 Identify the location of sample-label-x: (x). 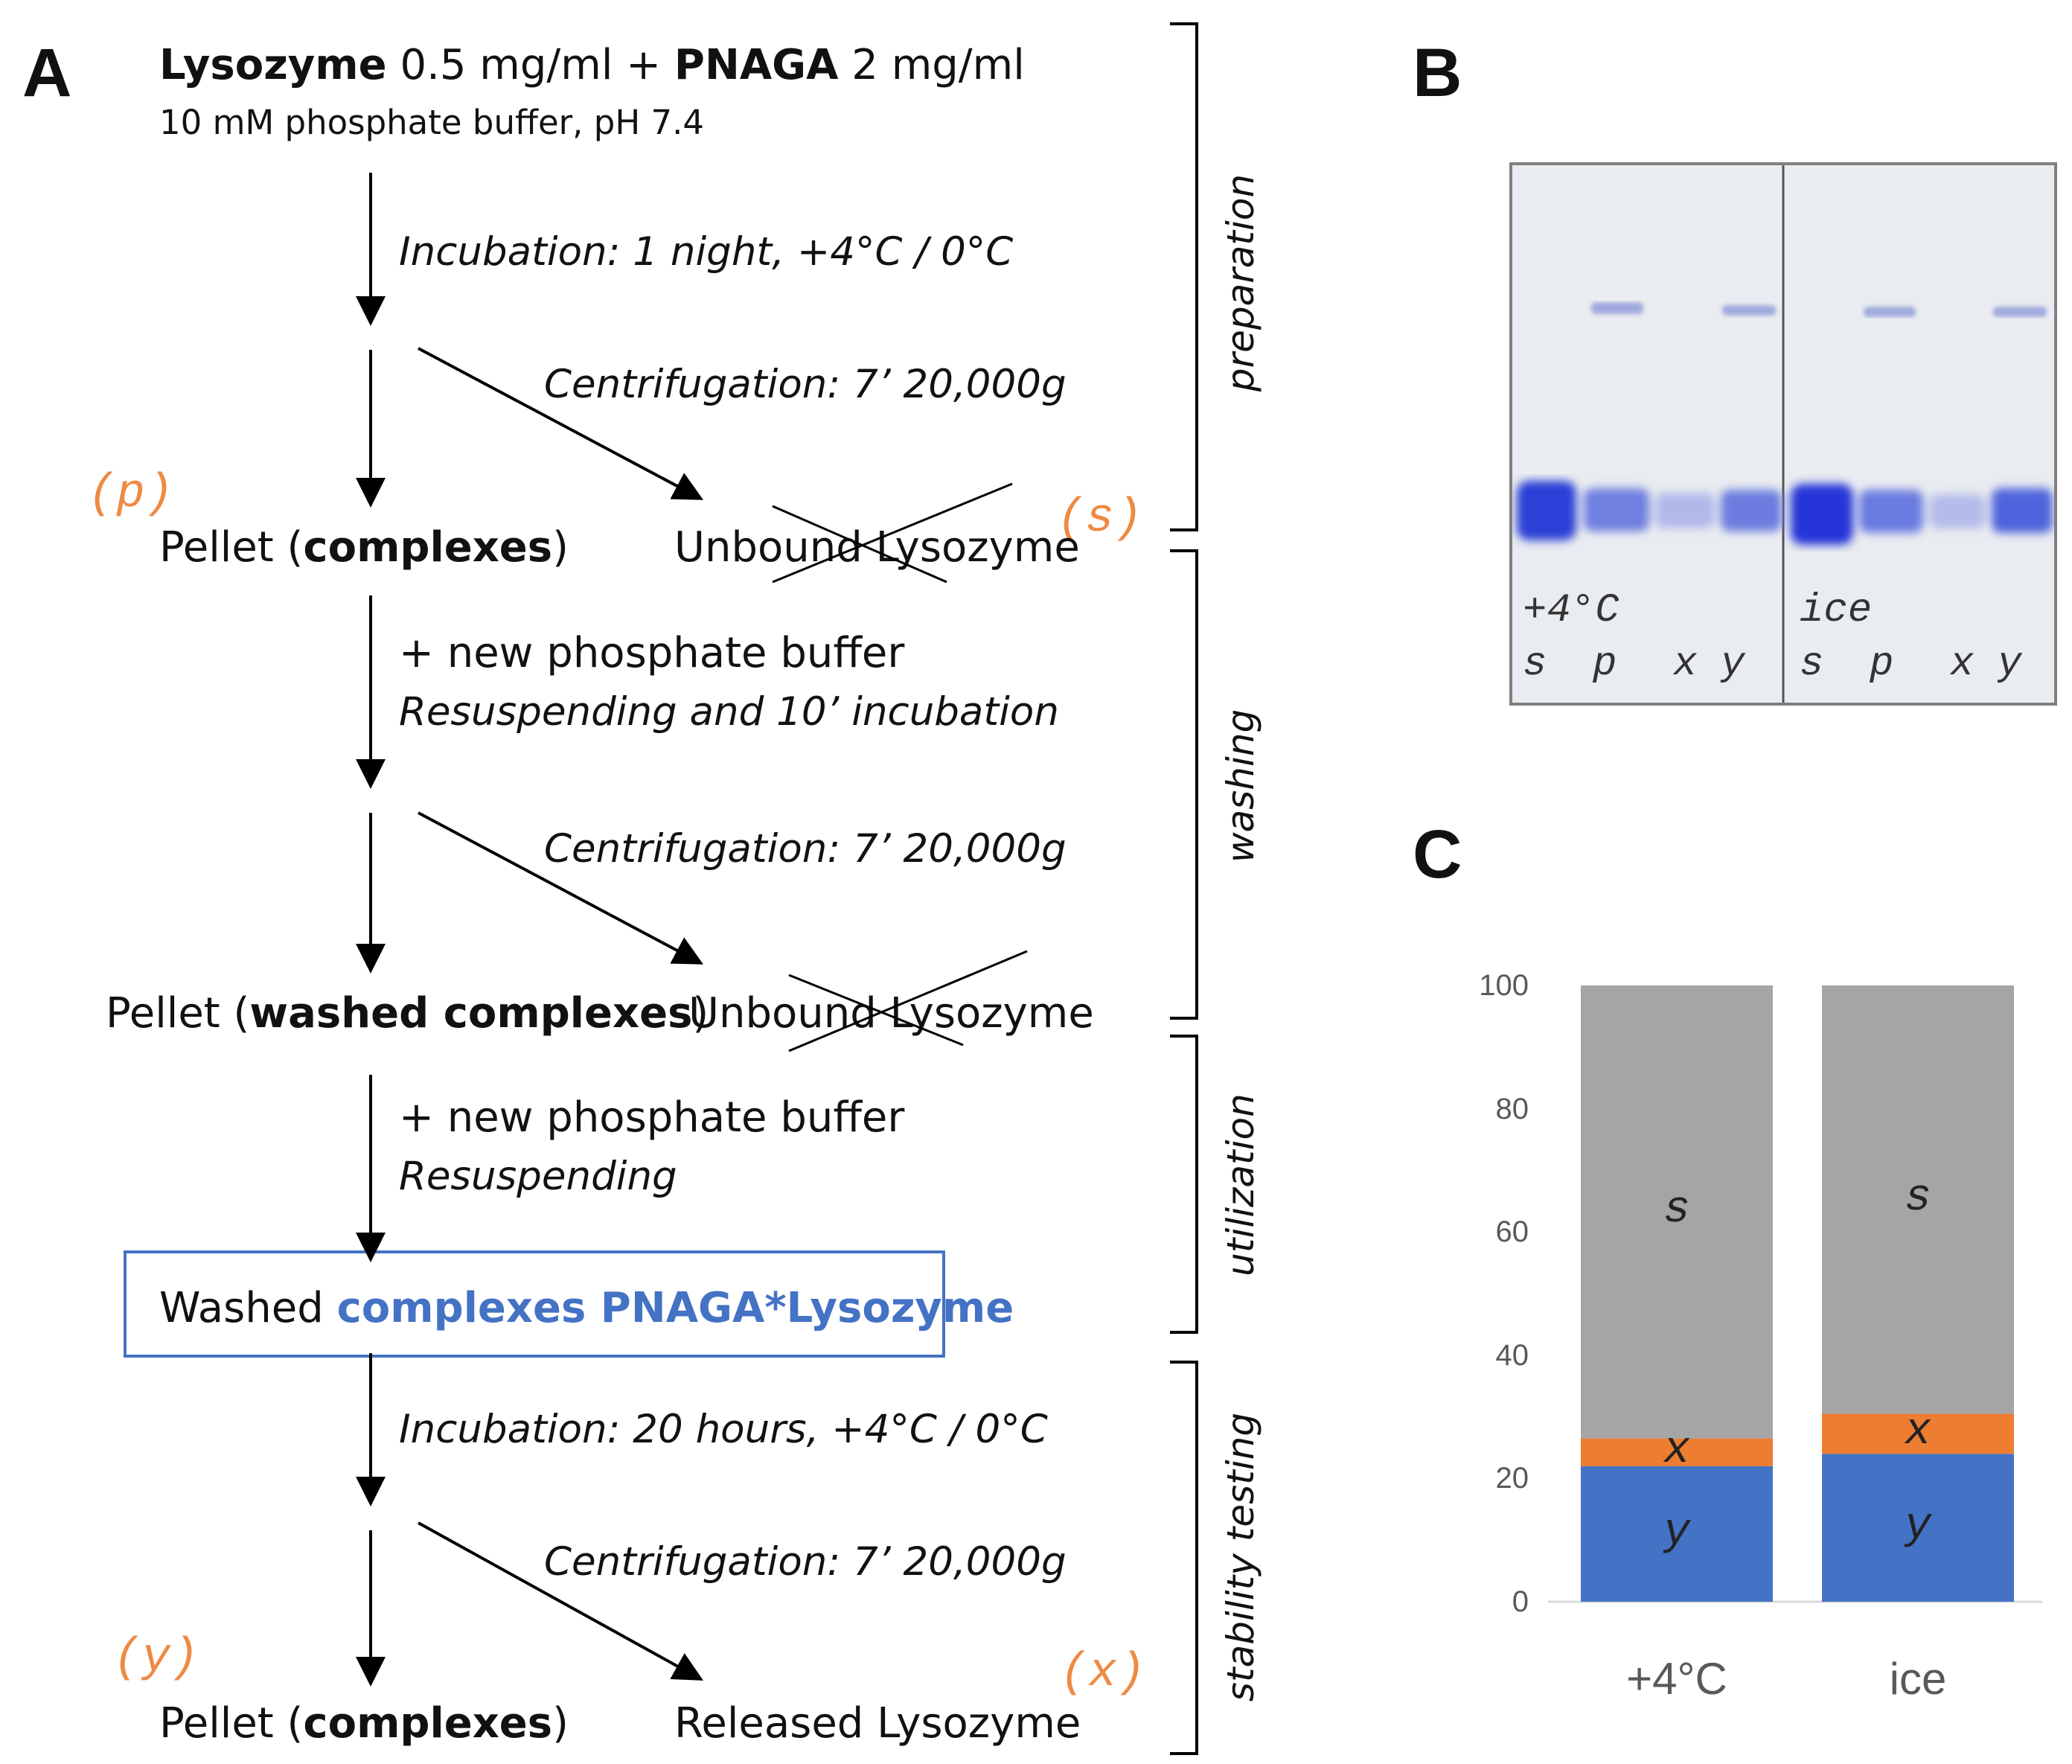
(1103, 1673).